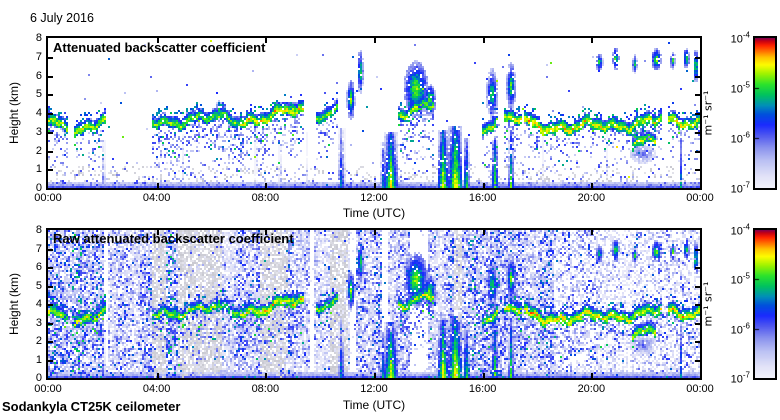 The image size is (780, 420). Describe the element at coordinates (374, 405) in the screenshot. I see `x-axis-label-bottom: Time (UTC)` at that location.